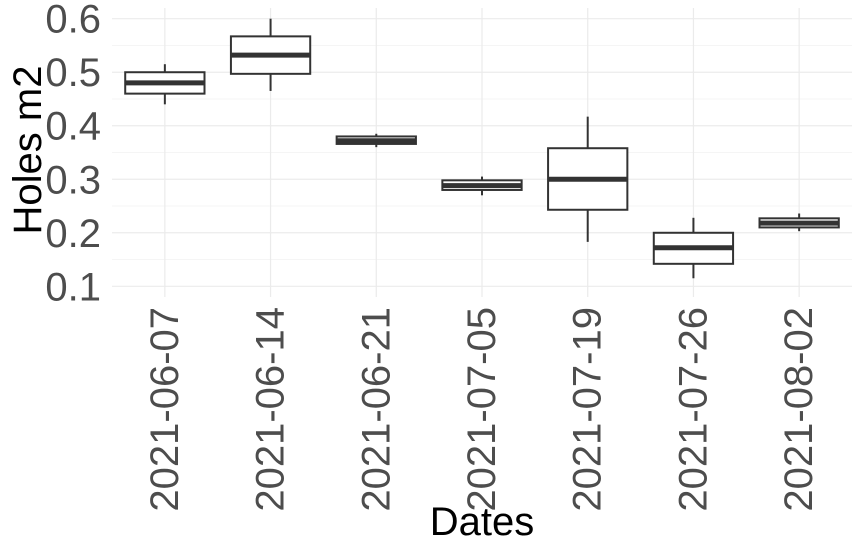 Image resolution: width=862 pixels, height=550 pixels. I want to click on x-tick-label: 2021-06-07, so click(165, 409).